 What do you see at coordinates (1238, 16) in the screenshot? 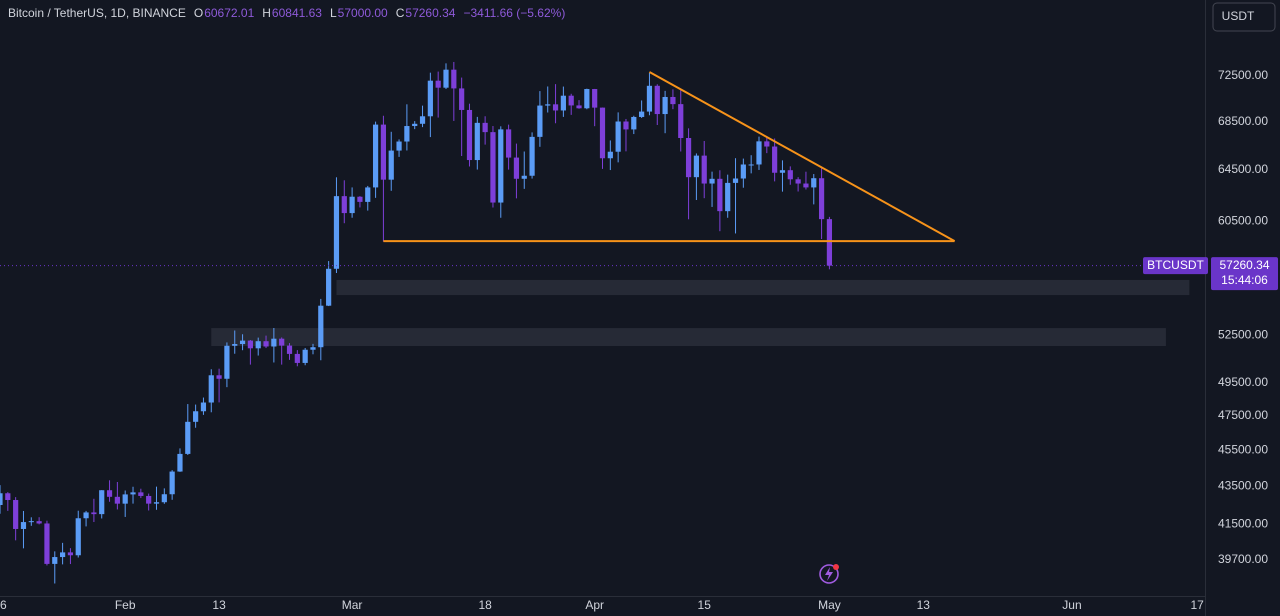
I see `currency-label: USDT` at bounding box center [1238, 16].